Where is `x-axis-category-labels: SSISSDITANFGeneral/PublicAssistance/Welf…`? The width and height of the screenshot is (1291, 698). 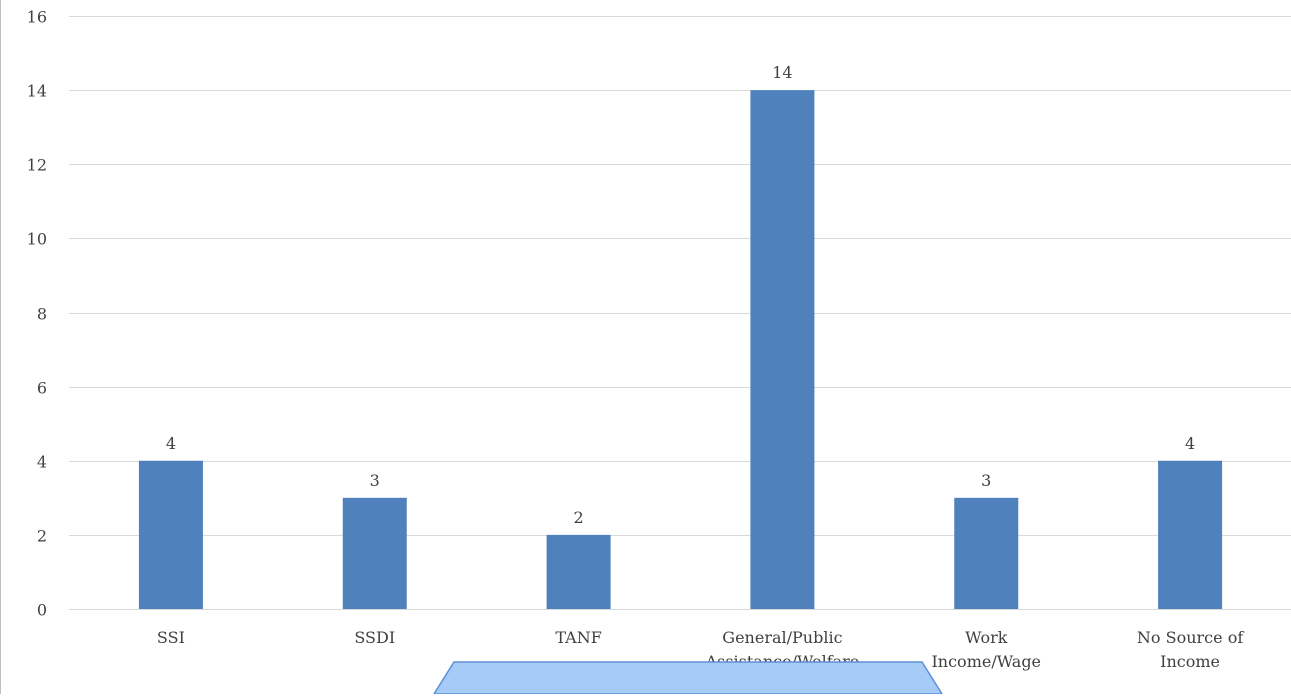 x-axis-category-labels: SSISSDITANFGeneral/PublicAssistance/Welf… is located at coordinates (700, 649).